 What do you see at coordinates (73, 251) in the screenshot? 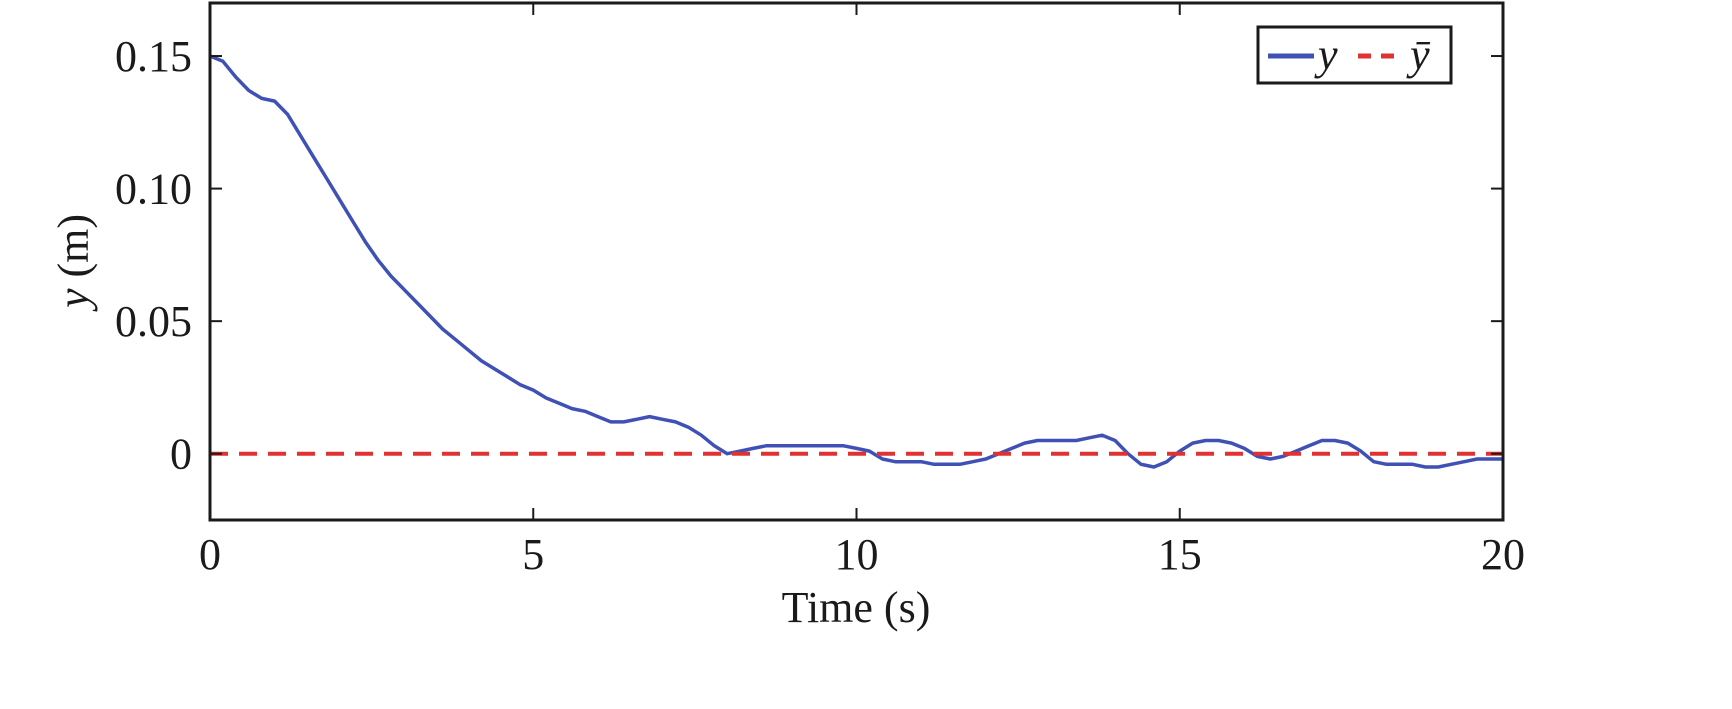
I see `y-axis-title-unit: (m)` at bounding box center [73, 251].